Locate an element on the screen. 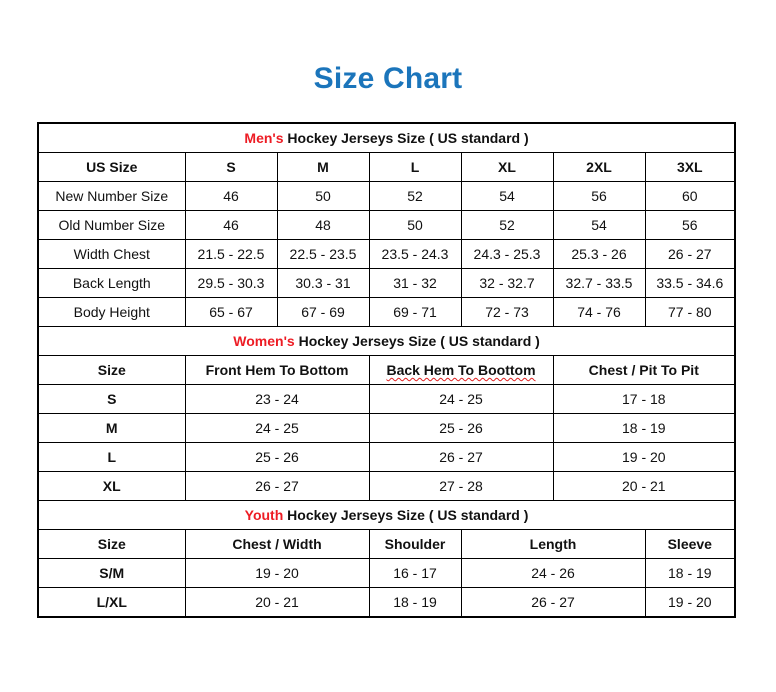 This screenshot has height=692, width=776. youth-cell: 20 - 21 is located at coordinates (277, 602).